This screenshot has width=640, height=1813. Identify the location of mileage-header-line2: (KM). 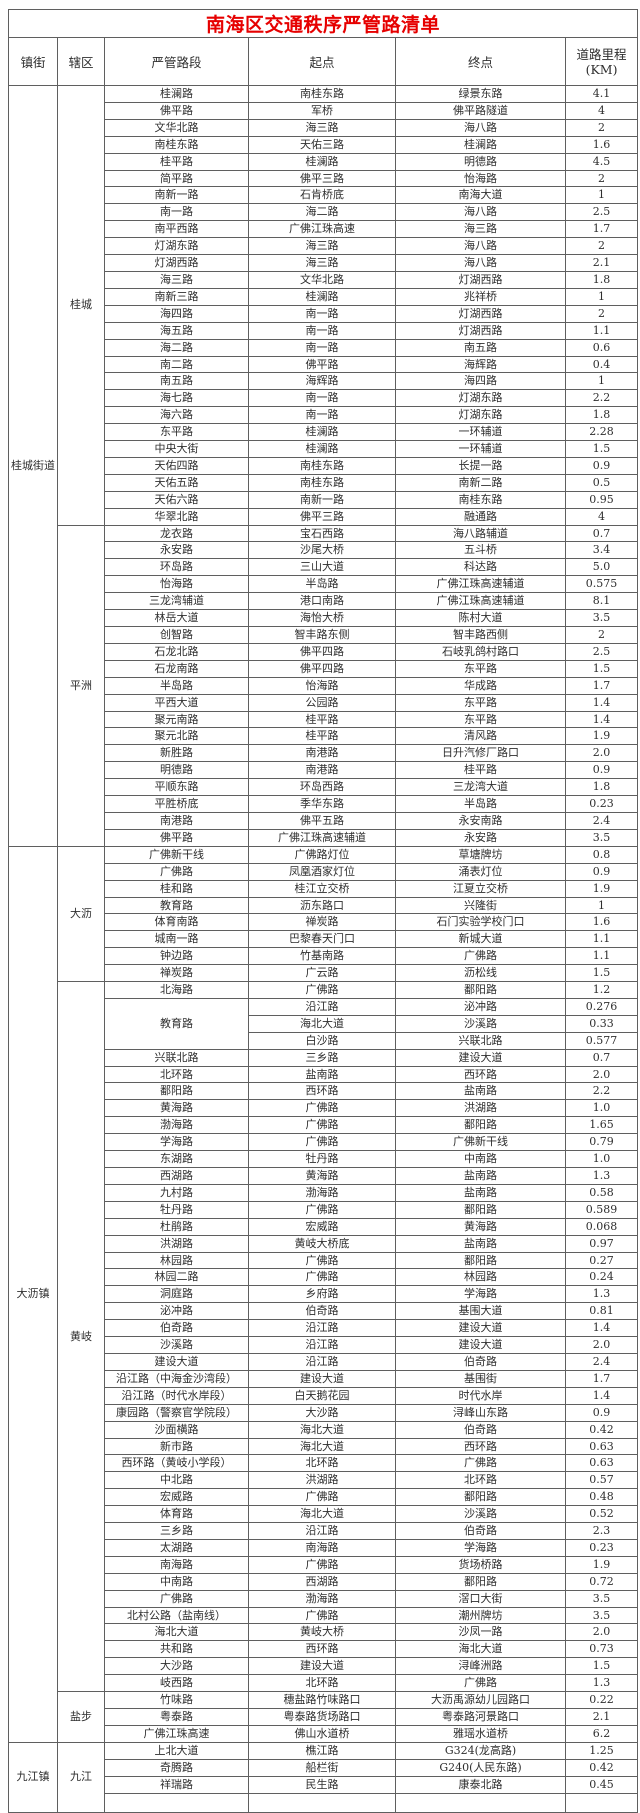
(601, 69).